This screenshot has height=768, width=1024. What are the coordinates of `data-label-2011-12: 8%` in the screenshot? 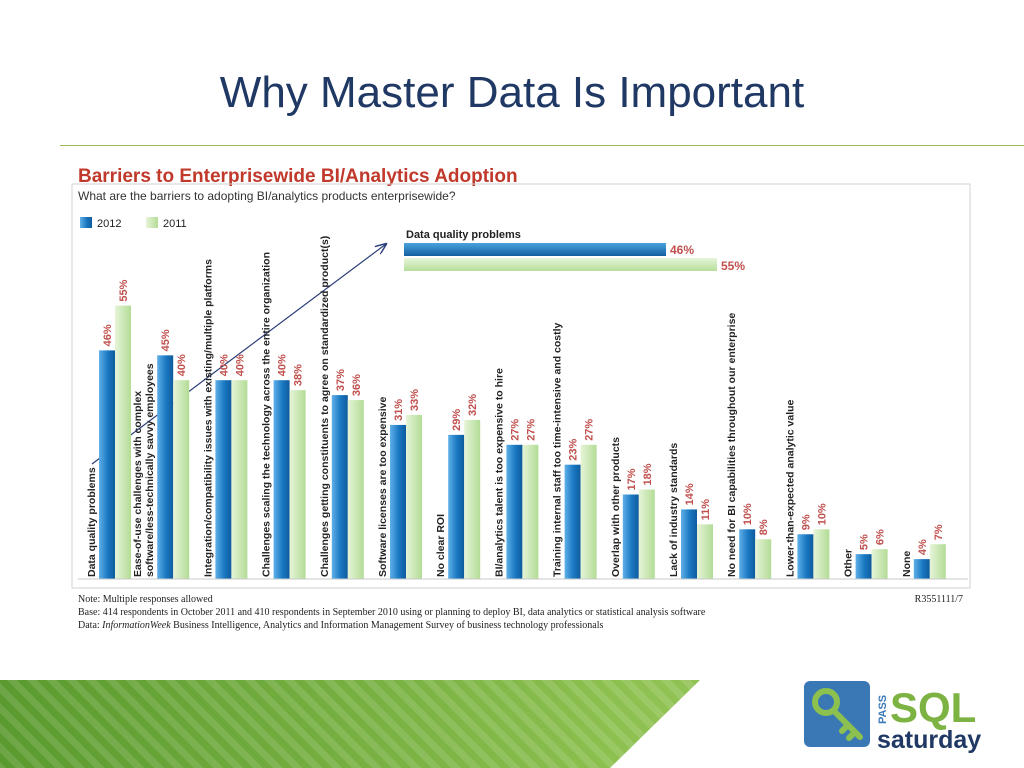 It's located at (764, 527).